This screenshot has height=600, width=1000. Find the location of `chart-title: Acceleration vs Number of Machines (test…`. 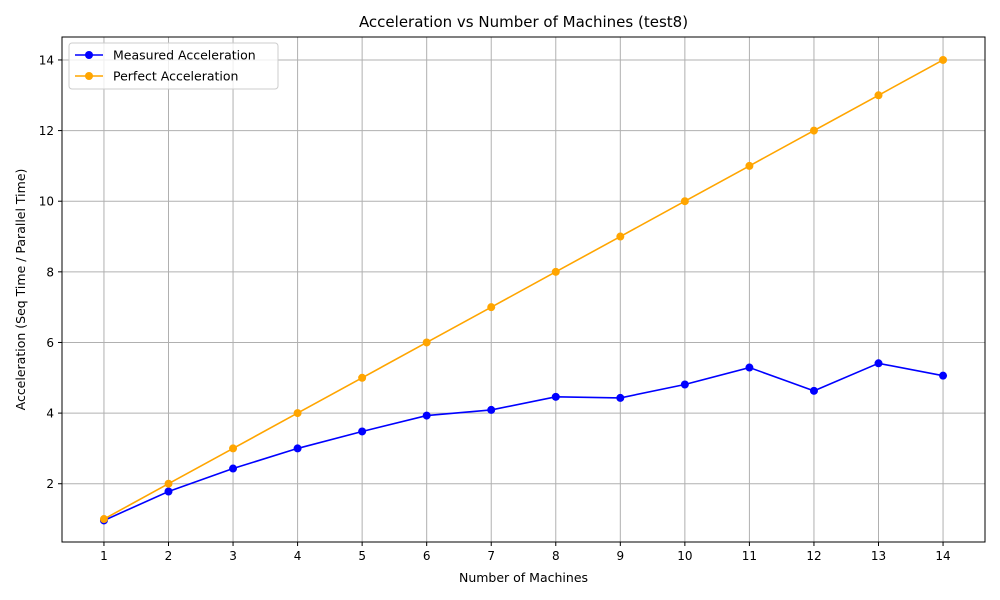

chart-title: Acceleration vs Number of Machines (test… is located at coordinates (523, 22).